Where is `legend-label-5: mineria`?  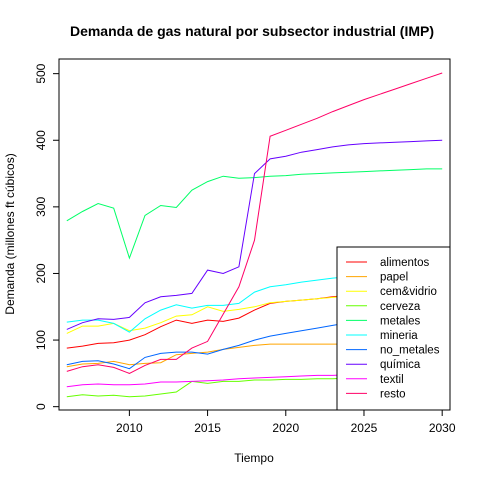
legend-label-5: mineria is located at coordinates (399, 336).